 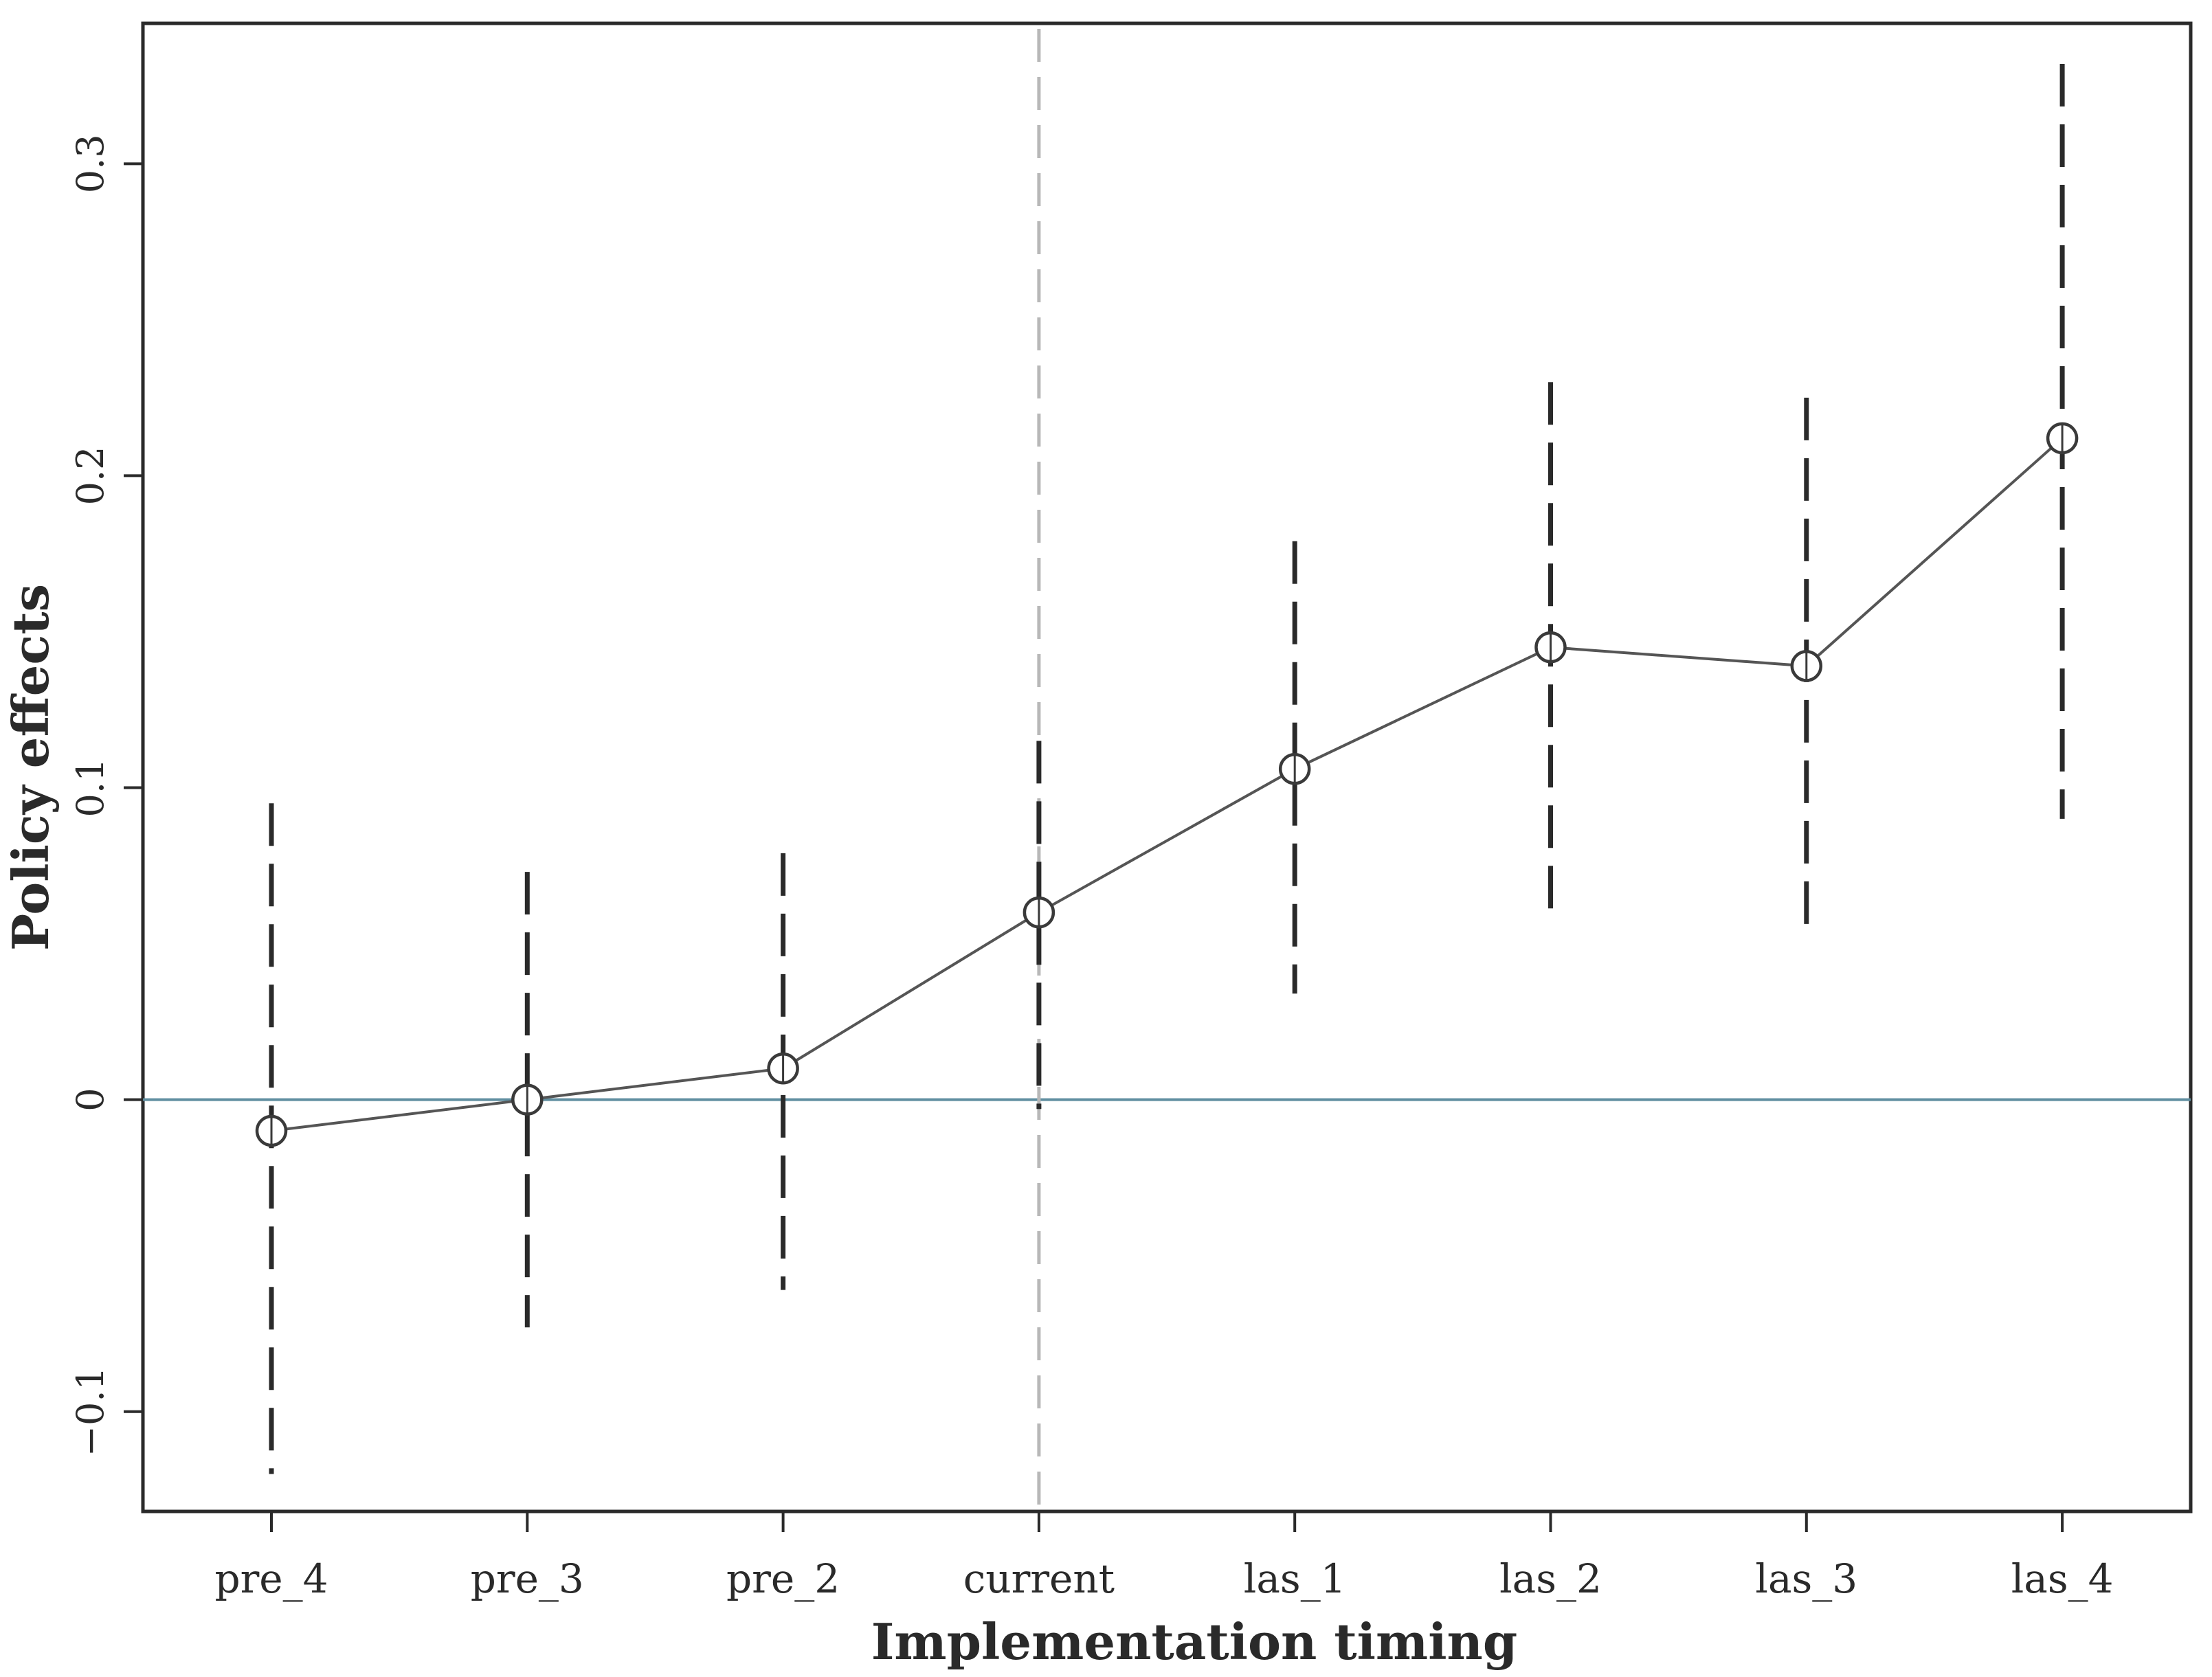 I want to click on x-tick-label: las_1, so click(x=1295, y=1578).